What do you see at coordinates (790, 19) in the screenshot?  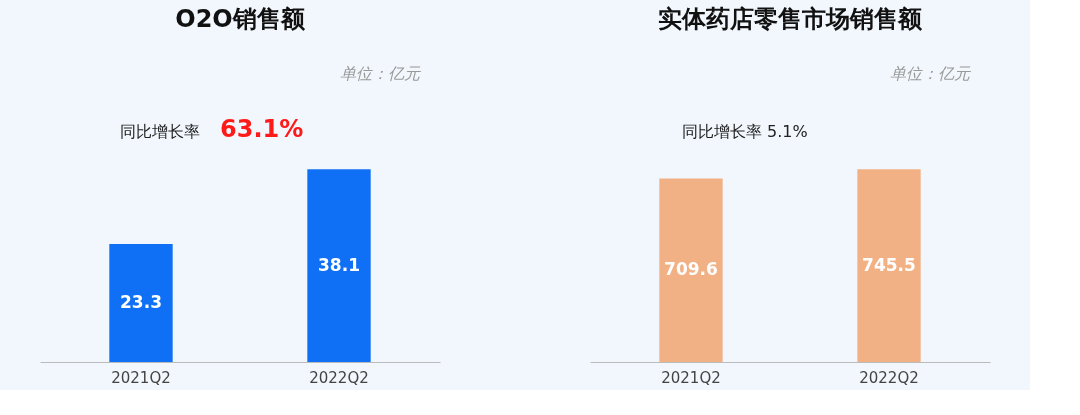 I see `chart-title: 实体药店零售市场销售额` at bounding box center [790, 19].